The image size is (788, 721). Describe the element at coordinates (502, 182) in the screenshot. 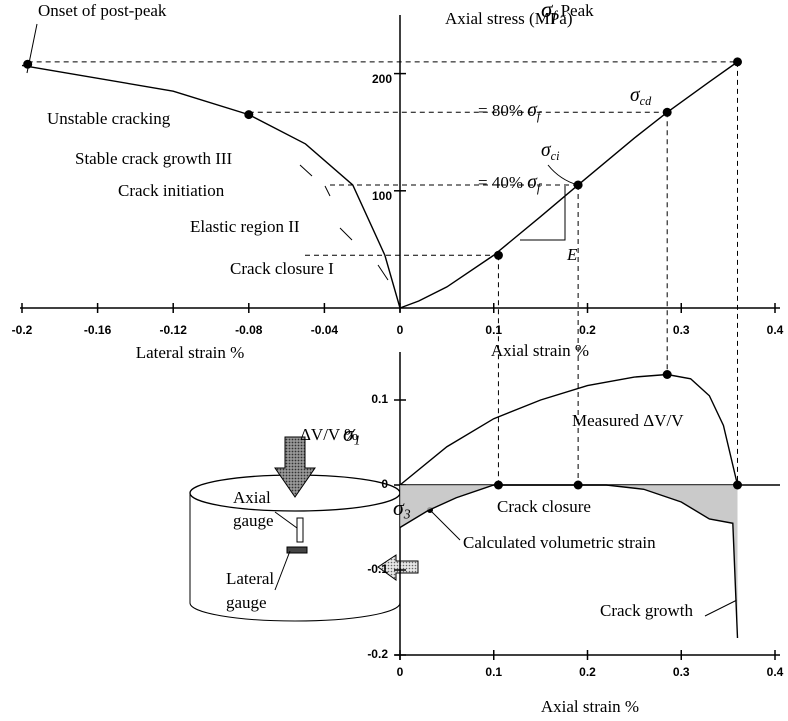

I see `text-part: = 40%` at that location.